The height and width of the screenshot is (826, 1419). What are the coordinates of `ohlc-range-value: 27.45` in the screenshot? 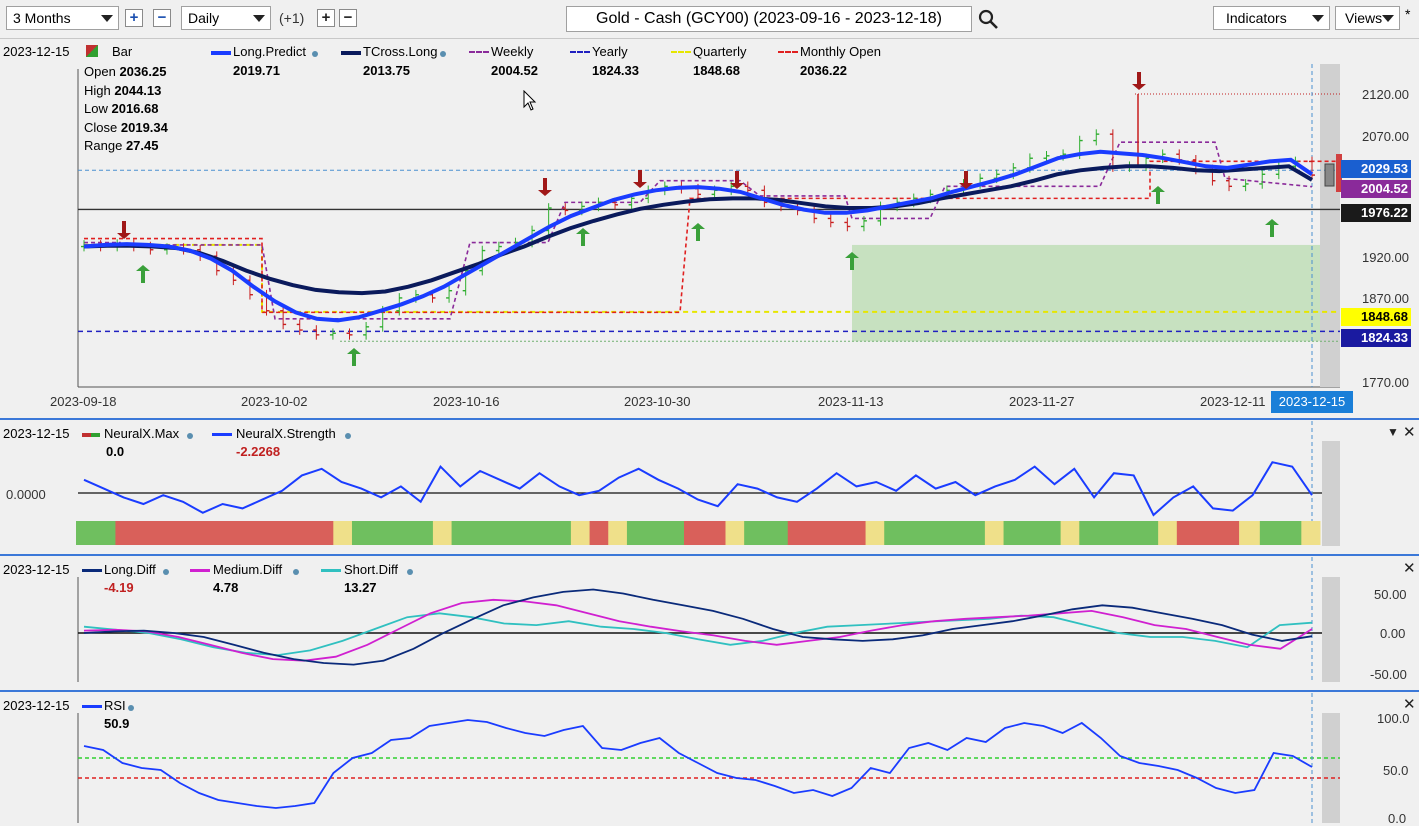 It's located at (142, 145).